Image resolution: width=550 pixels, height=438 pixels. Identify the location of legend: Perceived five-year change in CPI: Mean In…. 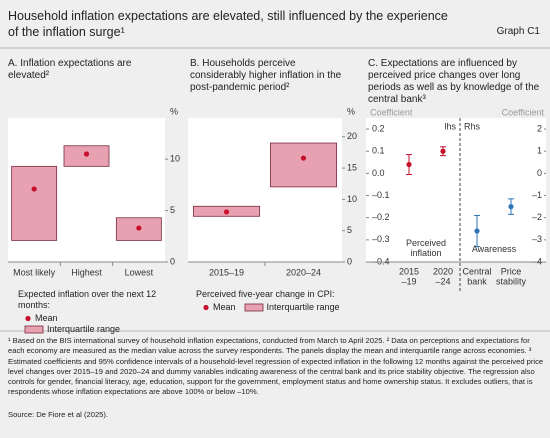
(276, 301).